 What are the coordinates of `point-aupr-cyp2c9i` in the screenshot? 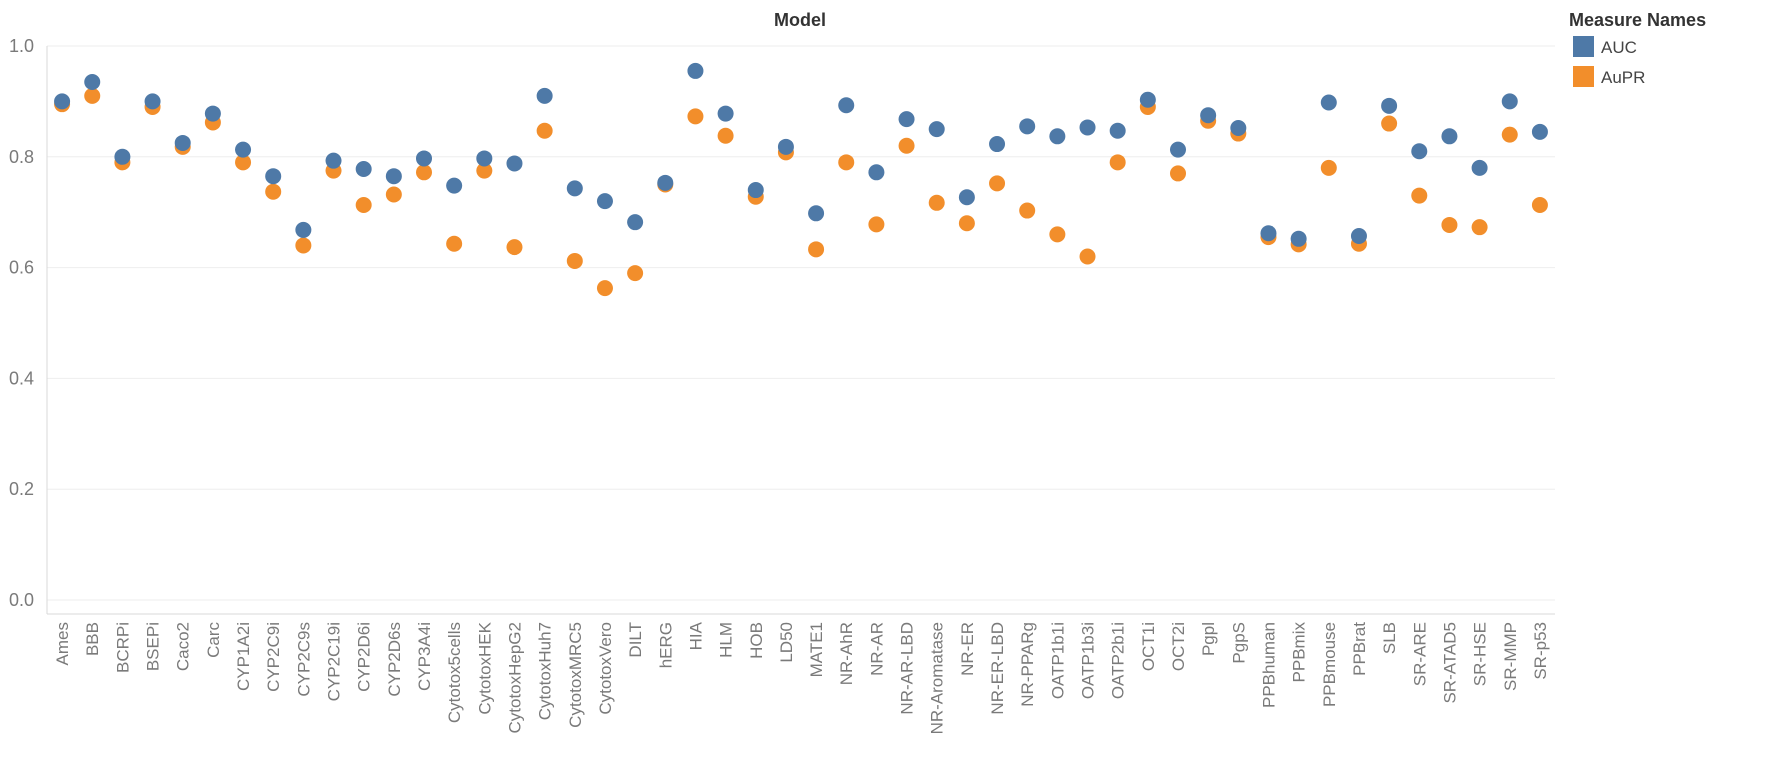 It's located at (273, 191).